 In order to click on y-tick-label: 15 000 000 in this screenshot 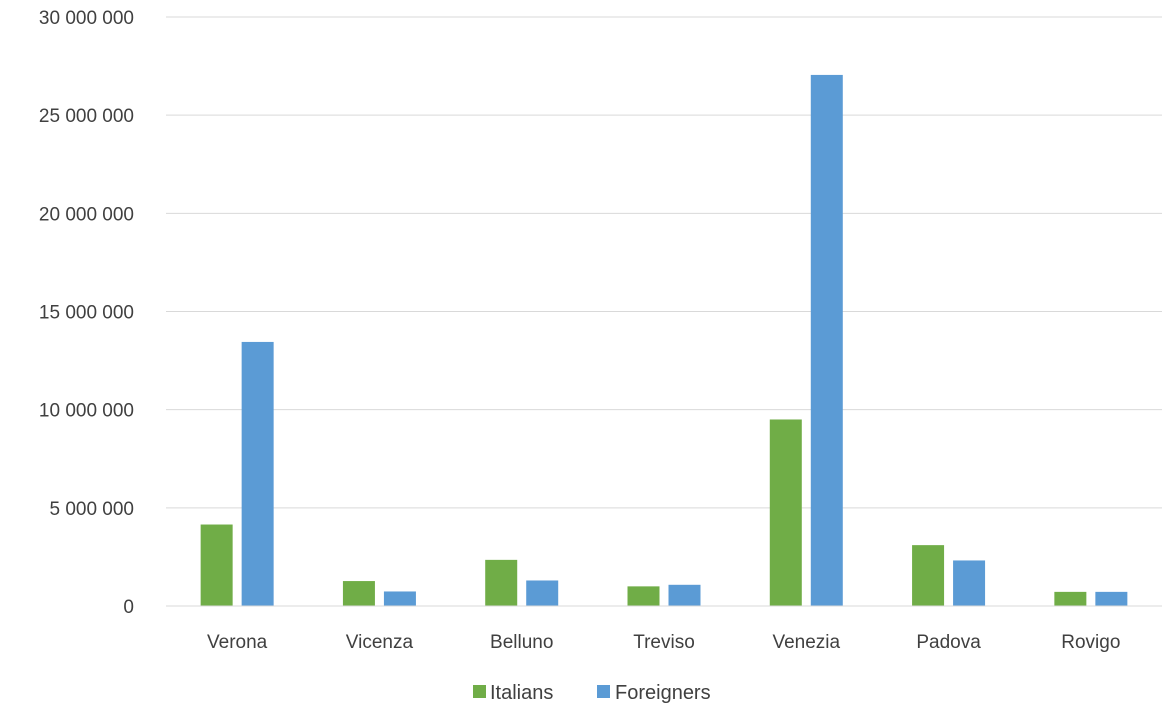, I will do `click(86, 313)`.